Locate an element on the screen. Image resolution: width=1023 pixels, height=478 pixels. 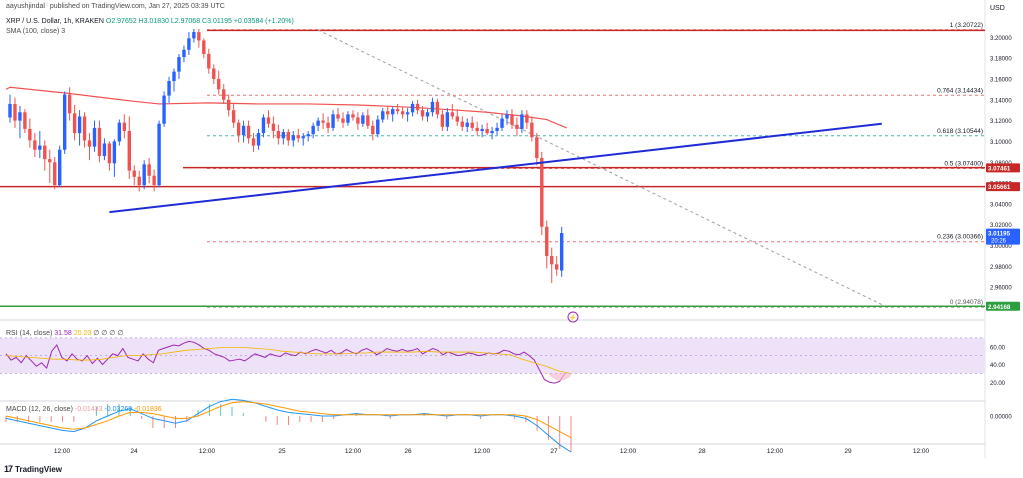
rsi-tick-label: 20.00 is located at coordinates (998, 384).